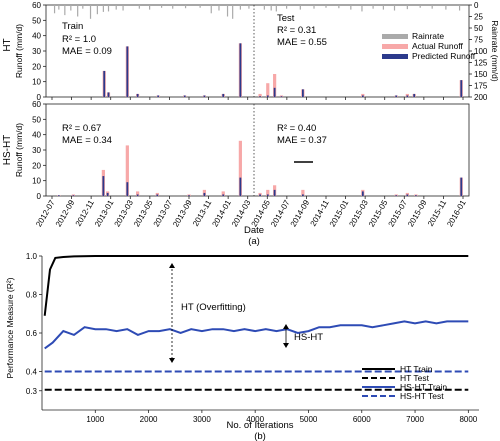  What do you see at coordinates (456, 213) in the screenshot?
I see `date-tick-label: 2016-01` at bounding box center [456, 213].